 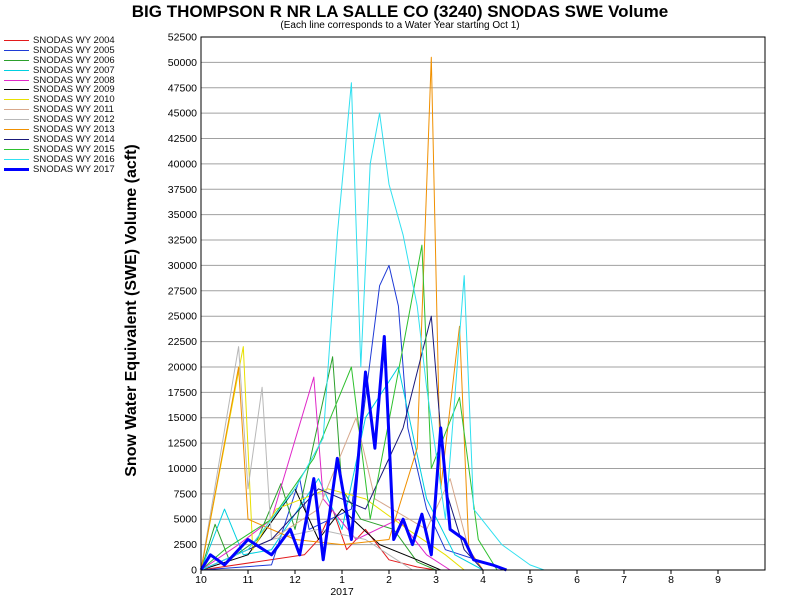 I want to click on legend-label: SNODAS WY 2006, so click(x=74, y=60).